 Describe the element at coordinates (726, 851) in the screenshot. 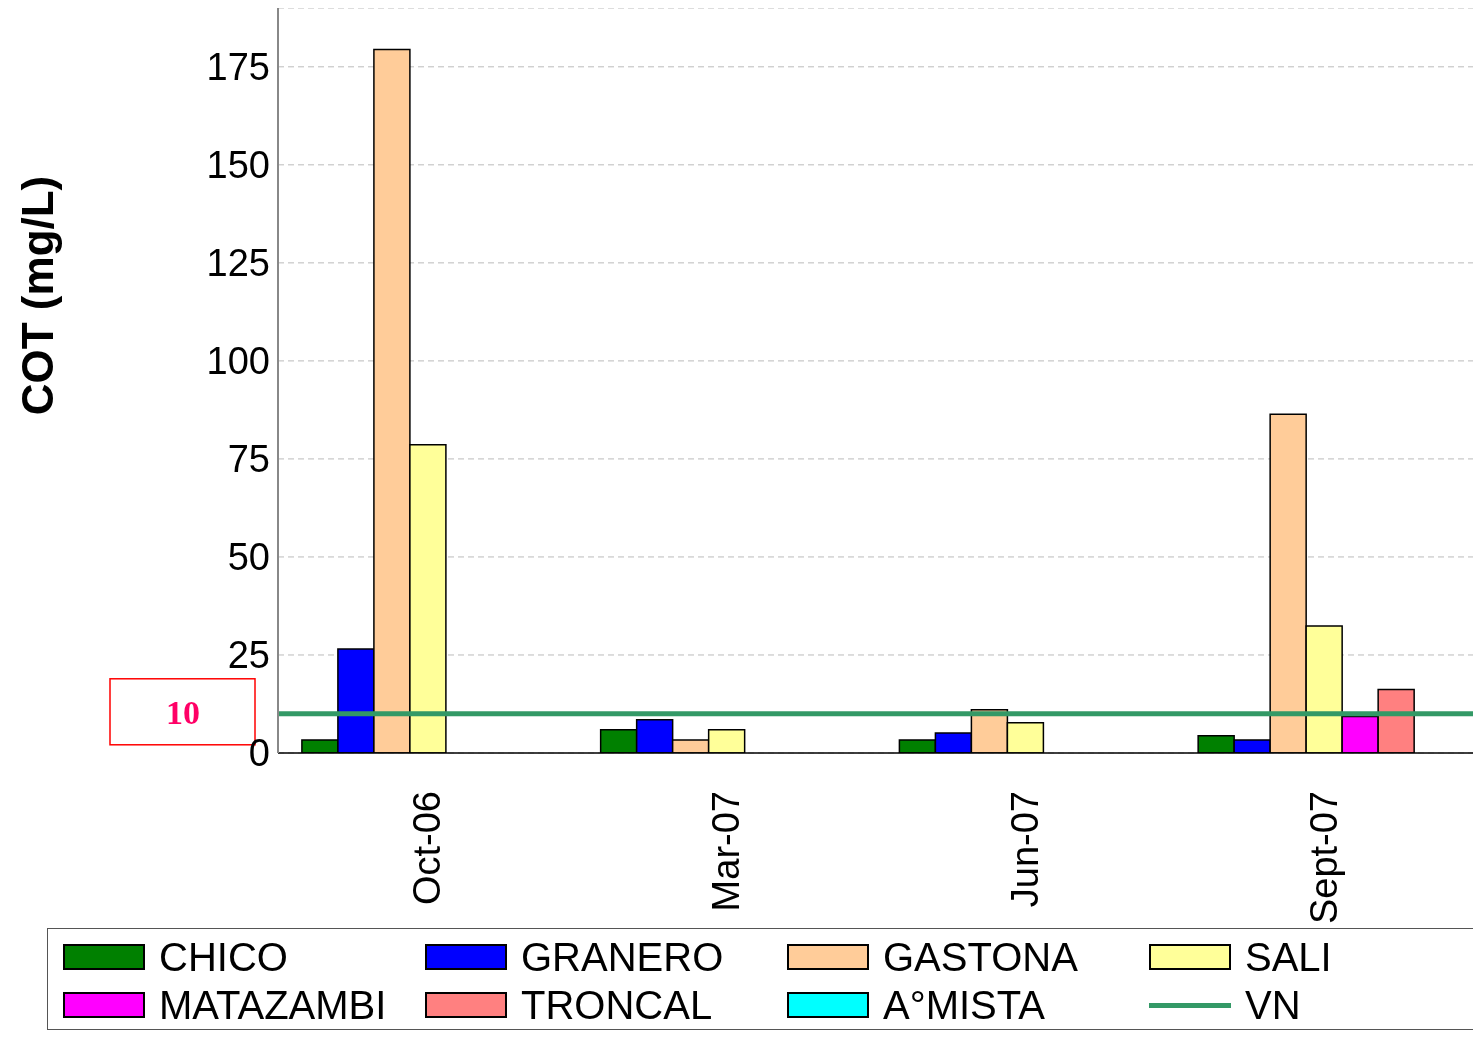

I see `x-tick-label: Mar-07` at that location.